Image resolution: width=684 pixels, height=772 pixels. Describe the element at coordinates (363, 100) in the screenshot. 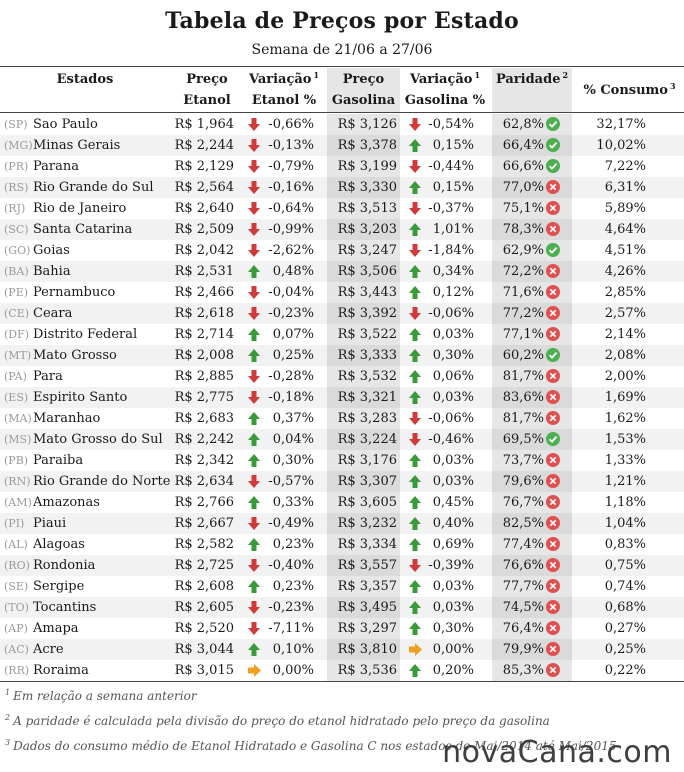

I see `header-gas-price-line2: Gasolina` at that location.